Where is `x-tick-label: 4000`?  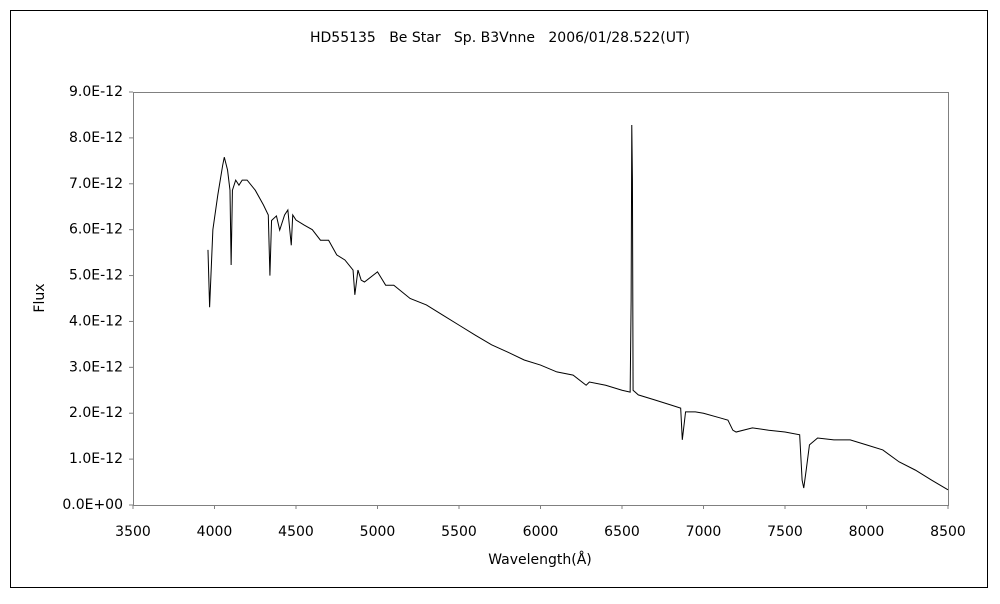 x-tick-label: 4000 is located at coordinates (215, 532).